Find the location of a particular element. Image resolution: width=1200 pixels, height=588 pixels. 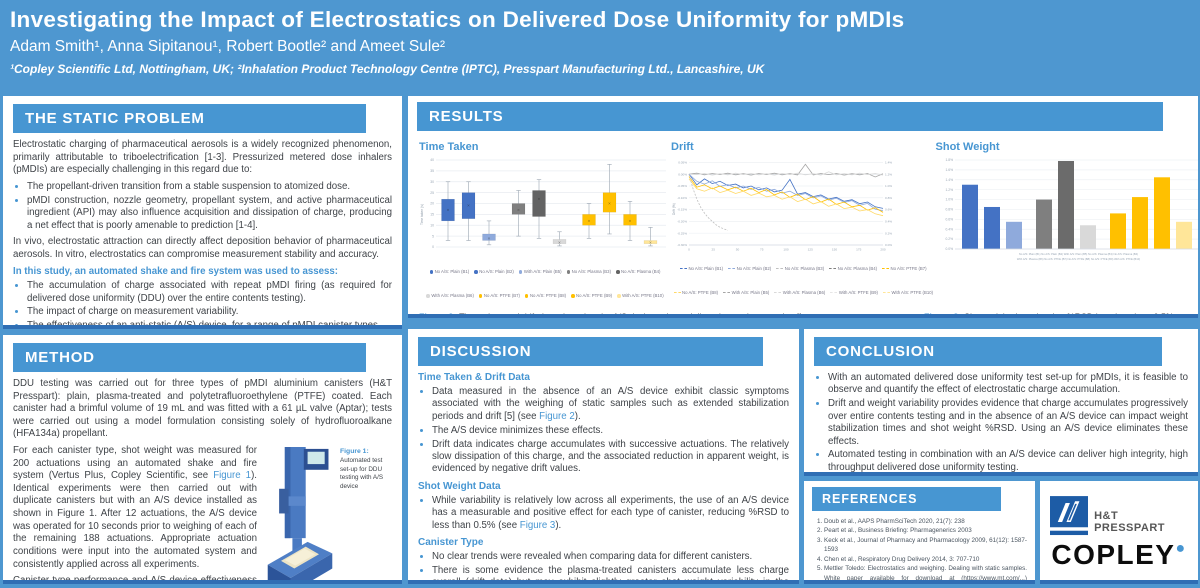

svg-text: 0.8% is located at coordinates (949, 210).